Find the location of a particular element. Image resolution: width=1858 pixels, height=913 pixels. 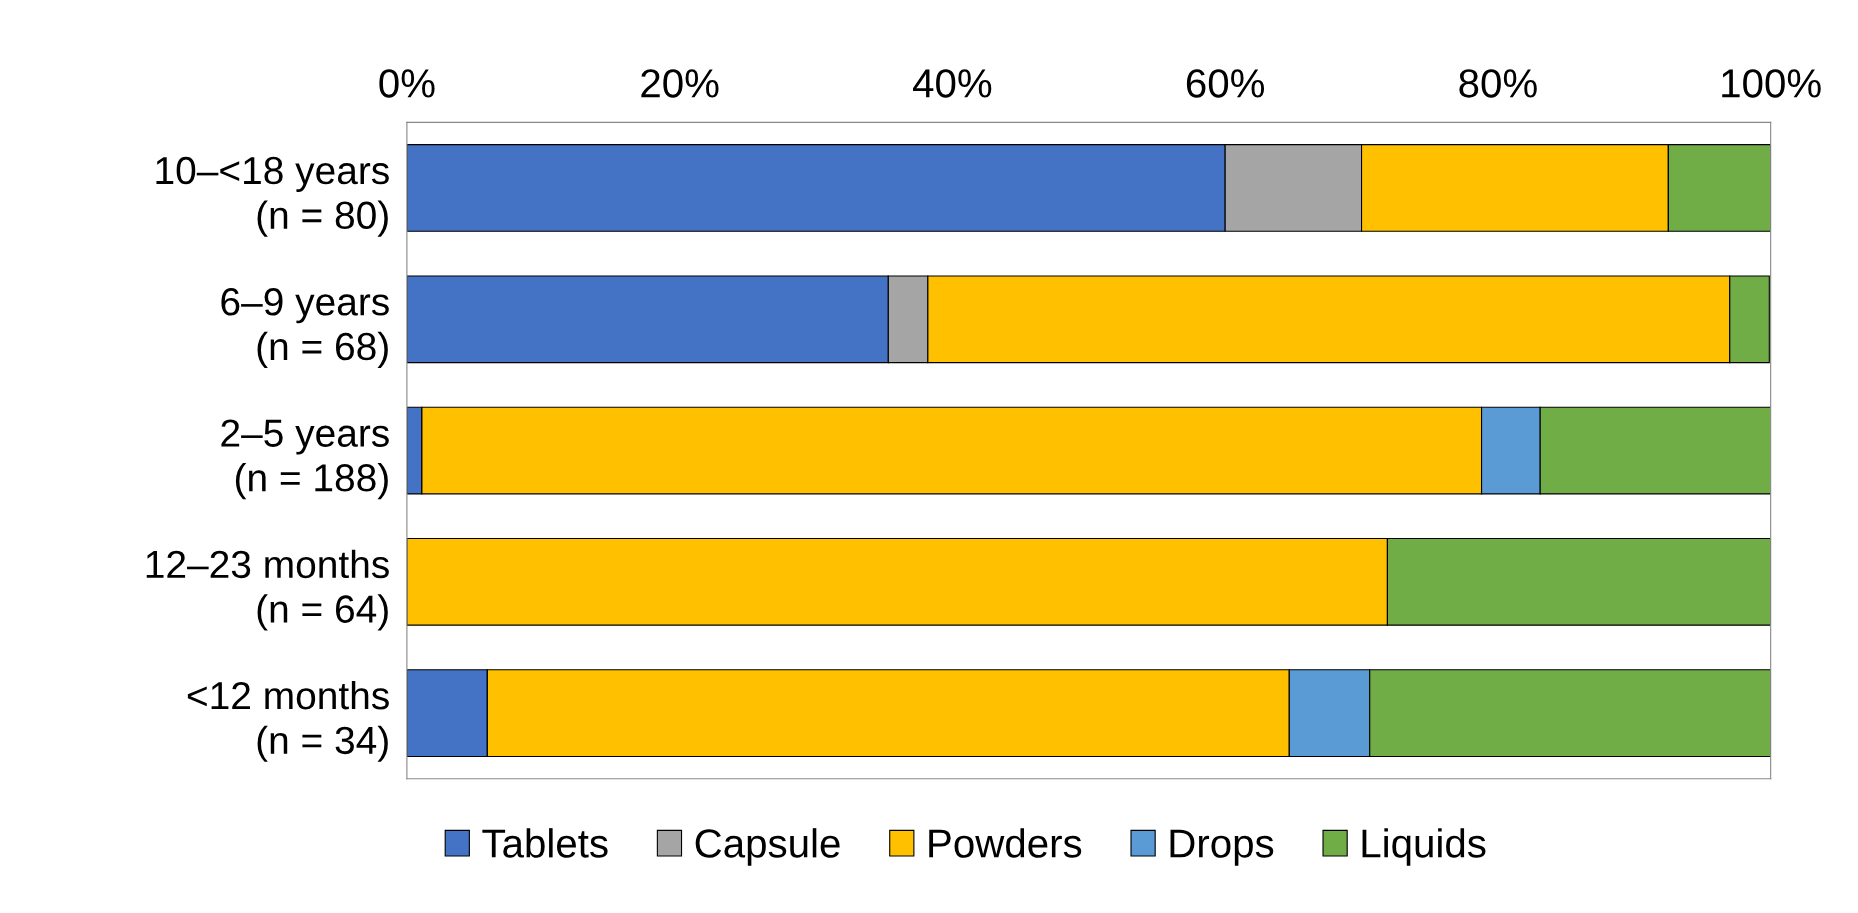

y-tick-label: 12–23 months (n = 64) is located at coordinates (267, 590).